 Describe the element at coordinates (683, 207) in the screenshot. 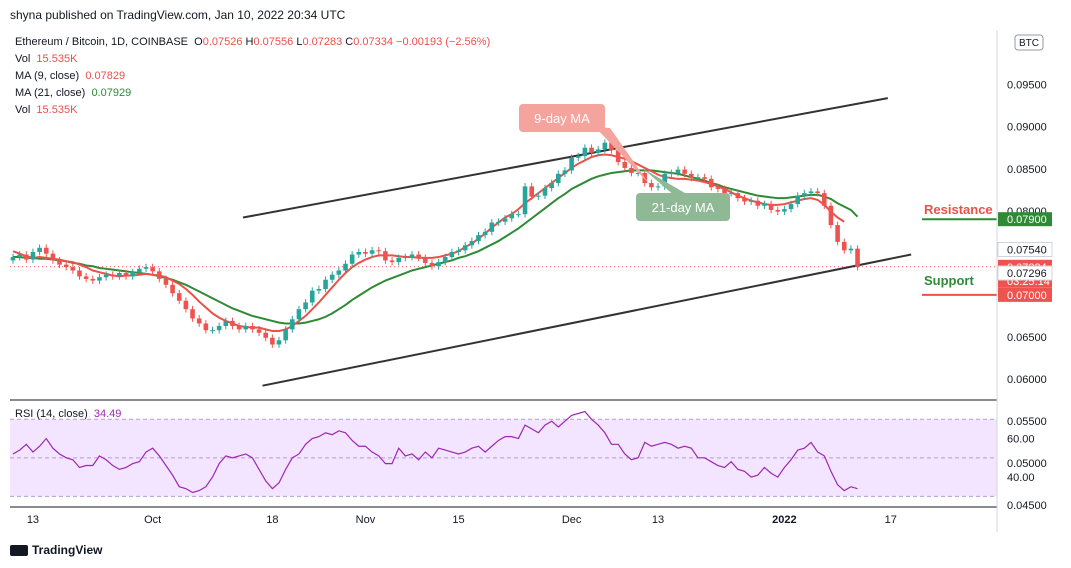

I see `ma21-callout-label: 21-day MA` at that location.